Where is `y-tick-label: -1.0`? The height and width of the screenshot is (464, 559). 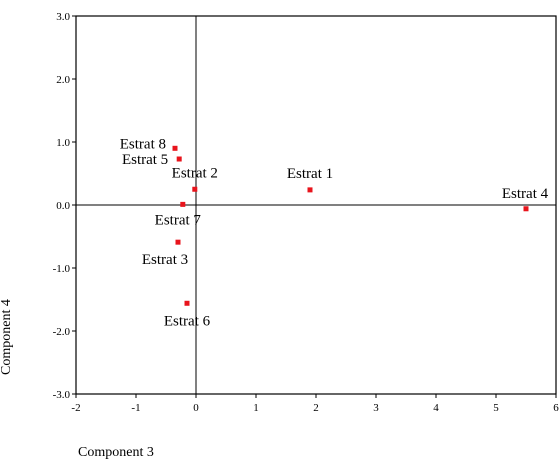
y-tick-label: -1.0 is located at coordinates (62, 269).